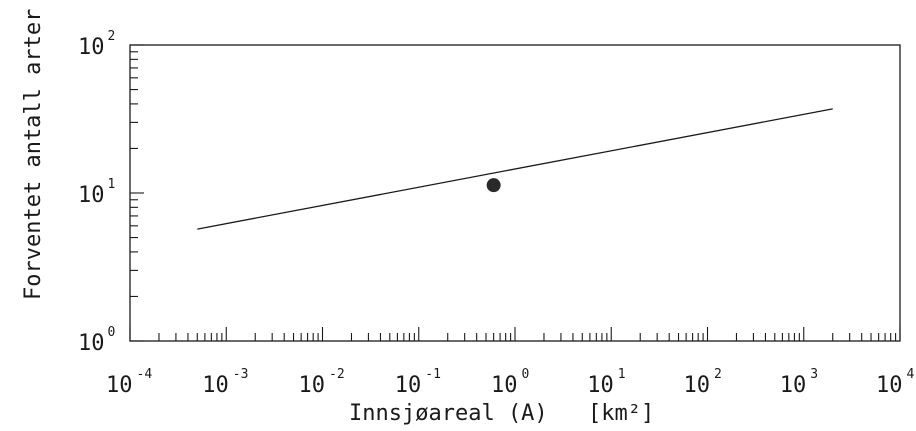 The image size is (916, 431). I want to click on x-tick-label: 10 4, so click(895, 382).